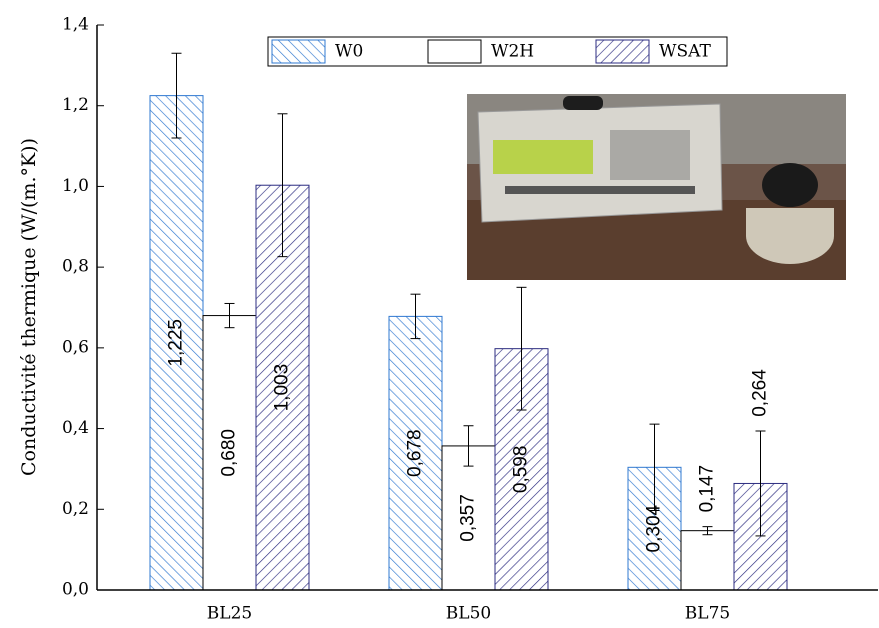 The image size is (879, 628). What do you see at coordinates (75, 590) in the screenshot?
I see `y-tick-label: 0,0` at bounding box center [75, 590].